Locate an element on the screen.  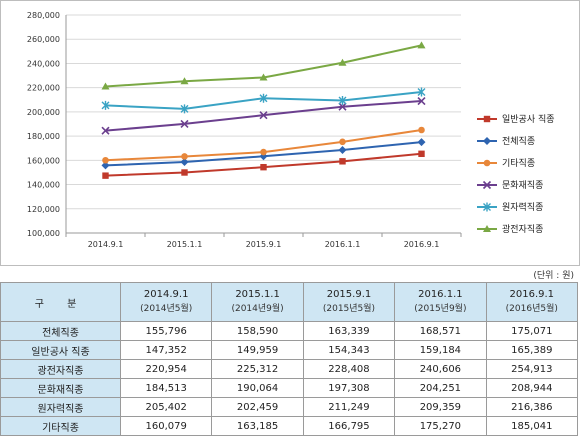
table-cell: 159,184 is located at coordinates (440, 350).